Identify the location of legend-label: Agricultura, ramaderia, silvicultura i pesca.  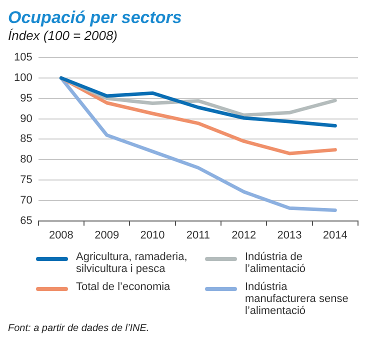
(132, 263).